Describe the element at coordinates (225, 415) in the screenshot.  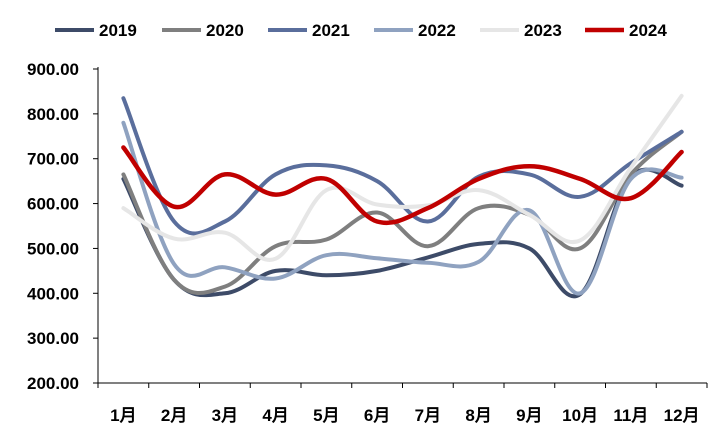
I see `x-tick-label: 3月` at that location.